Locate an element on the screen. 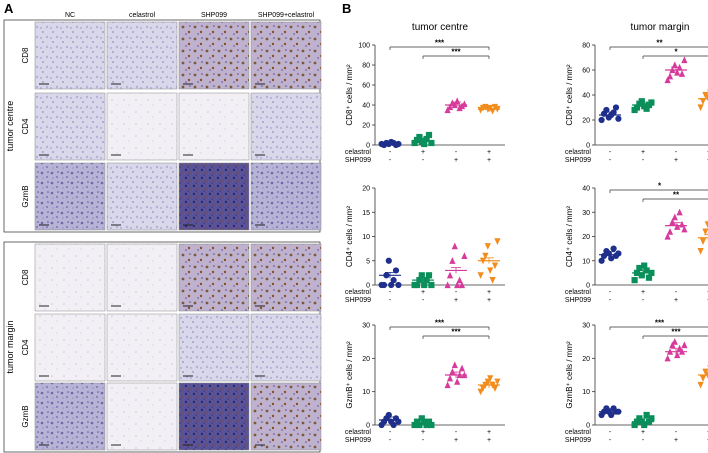 The image size is (708, 453). y-axis-label: GzmB⁺ cells / mm² is located at coordinates (349, 375).